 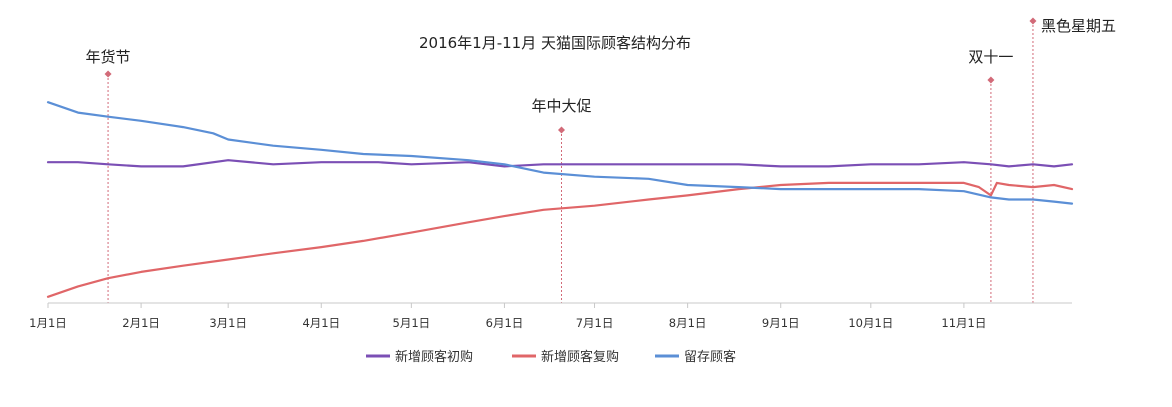 What do you see at coordinates (108, 57) in the screenshot?
I see `event-label: 年货节` at bounding box center [108, 57].